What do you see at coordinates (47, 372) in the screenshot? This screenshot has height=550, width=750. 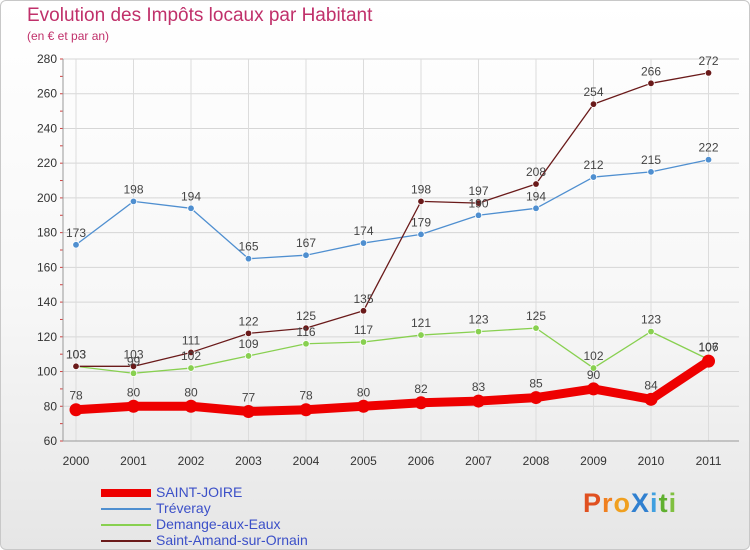 I see `y-tick-label: 100` at bounding box center [47, 372].